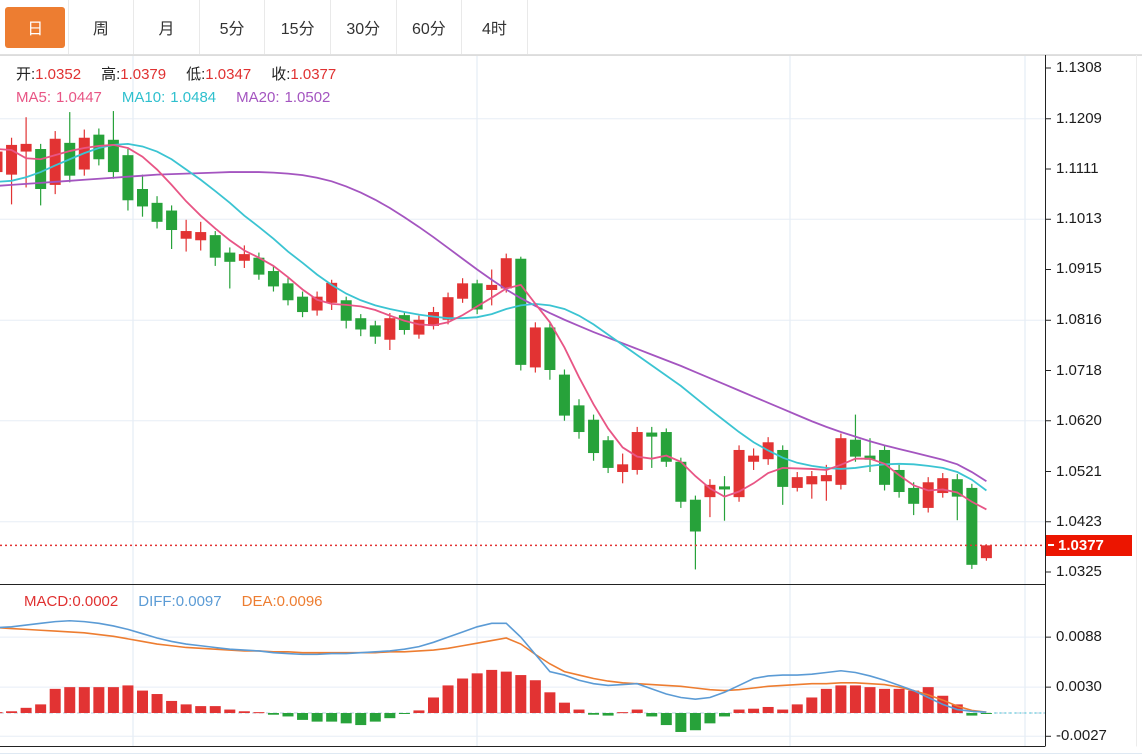 This screenshot has height=755, width=1142. I want to click on tab-day: 日, so click(36, 27).